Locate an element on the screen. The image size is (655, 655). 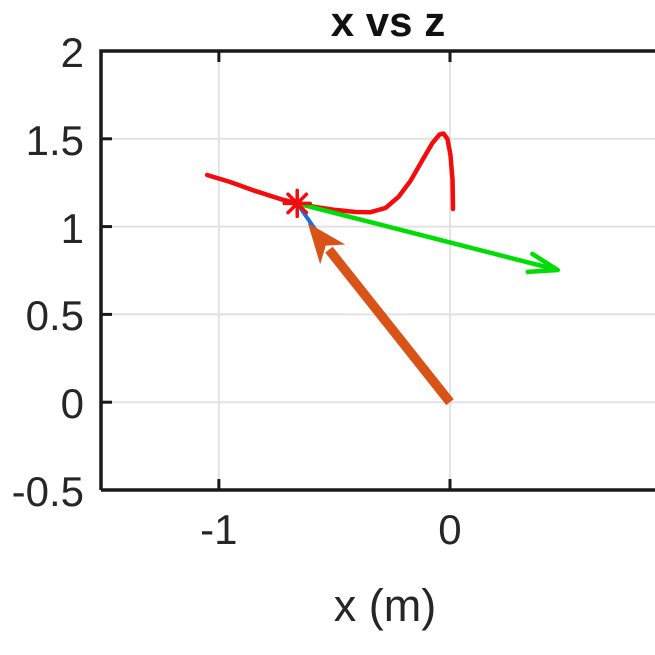
y-tick-label: 1.5 is located at coordinates (54, 140).